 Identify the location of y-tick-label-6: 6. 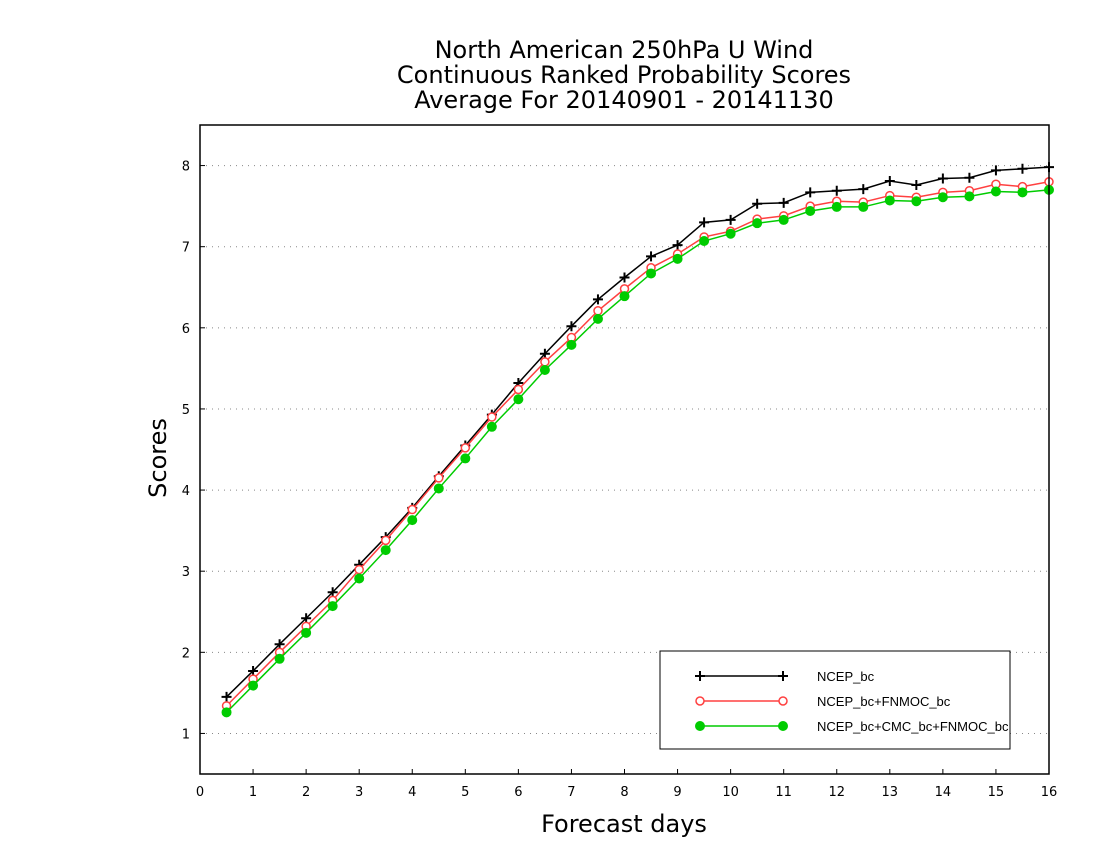
(186, 329).